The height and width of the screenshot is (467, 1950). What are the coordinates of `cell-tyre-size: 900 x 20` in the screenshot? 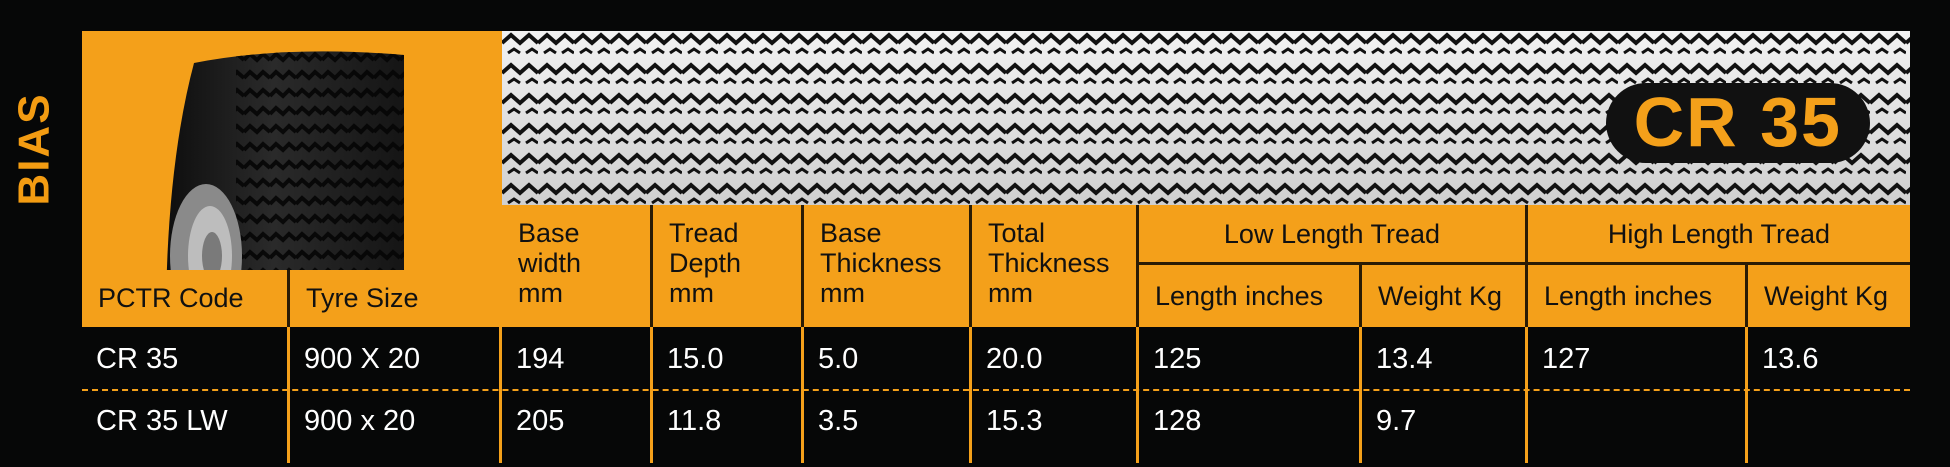 It's located at (360, 421).